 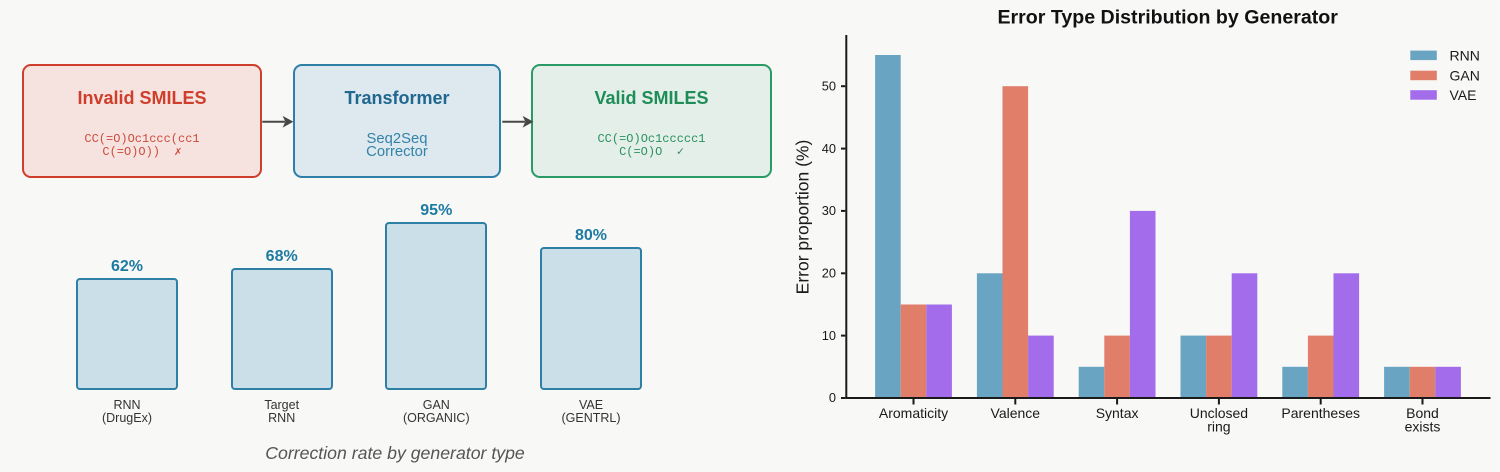 What do you see at coordinates (1465, 76) in the screenshot?
I see `svg-text: GAN` at bounding box center [1465, 76].